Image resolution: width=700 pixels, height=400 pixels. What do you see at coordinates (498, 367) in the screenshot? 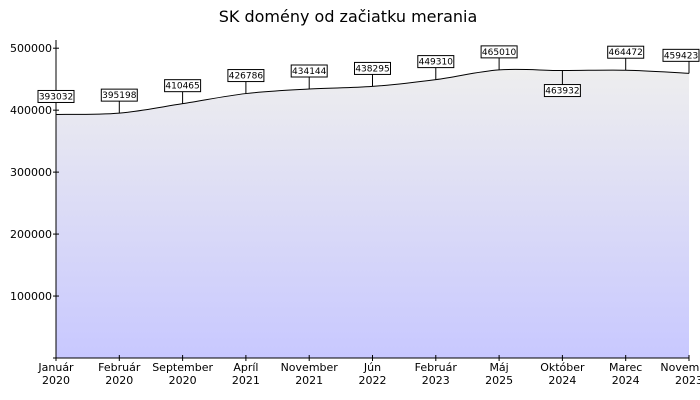
I see `x-tick-label-line: Máj` at bounding box center [498, 367].